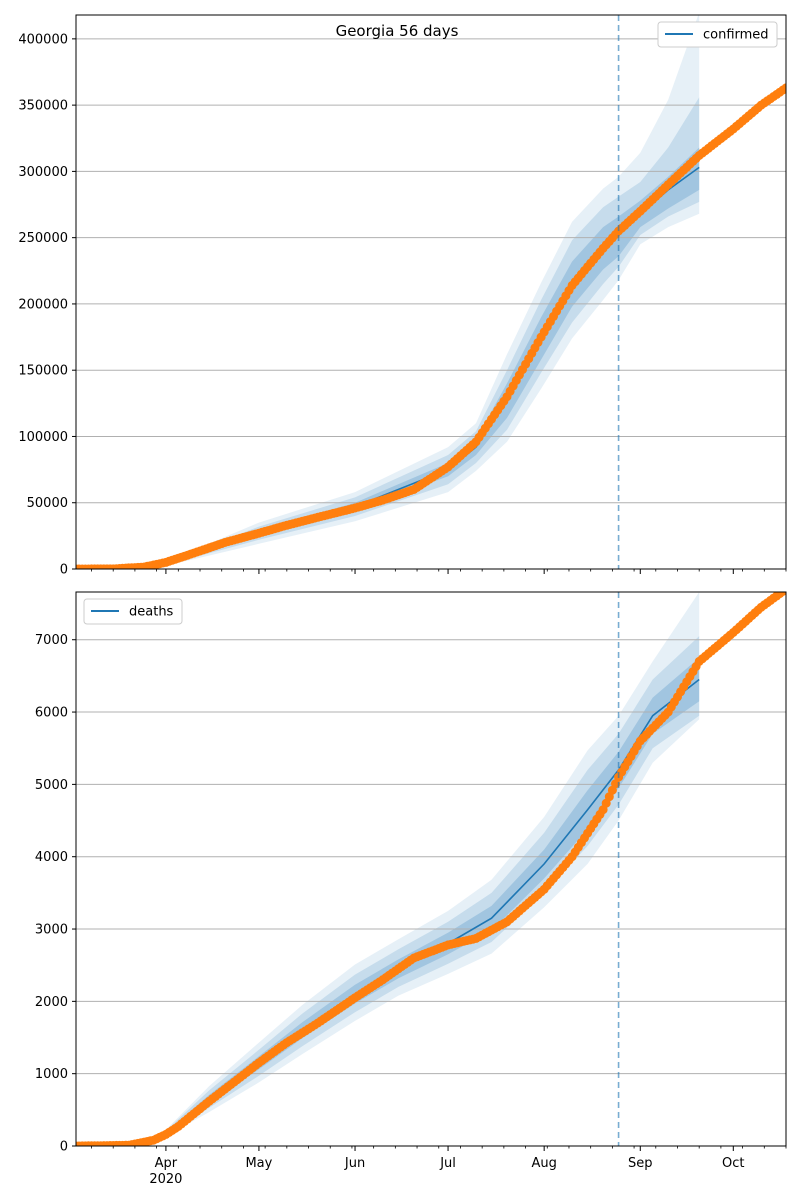  What do you see at coordinates (51, 930) in the screenshot?
I see `deaths-y-tick-label-3: 3000` at bounding box center [51, 930].